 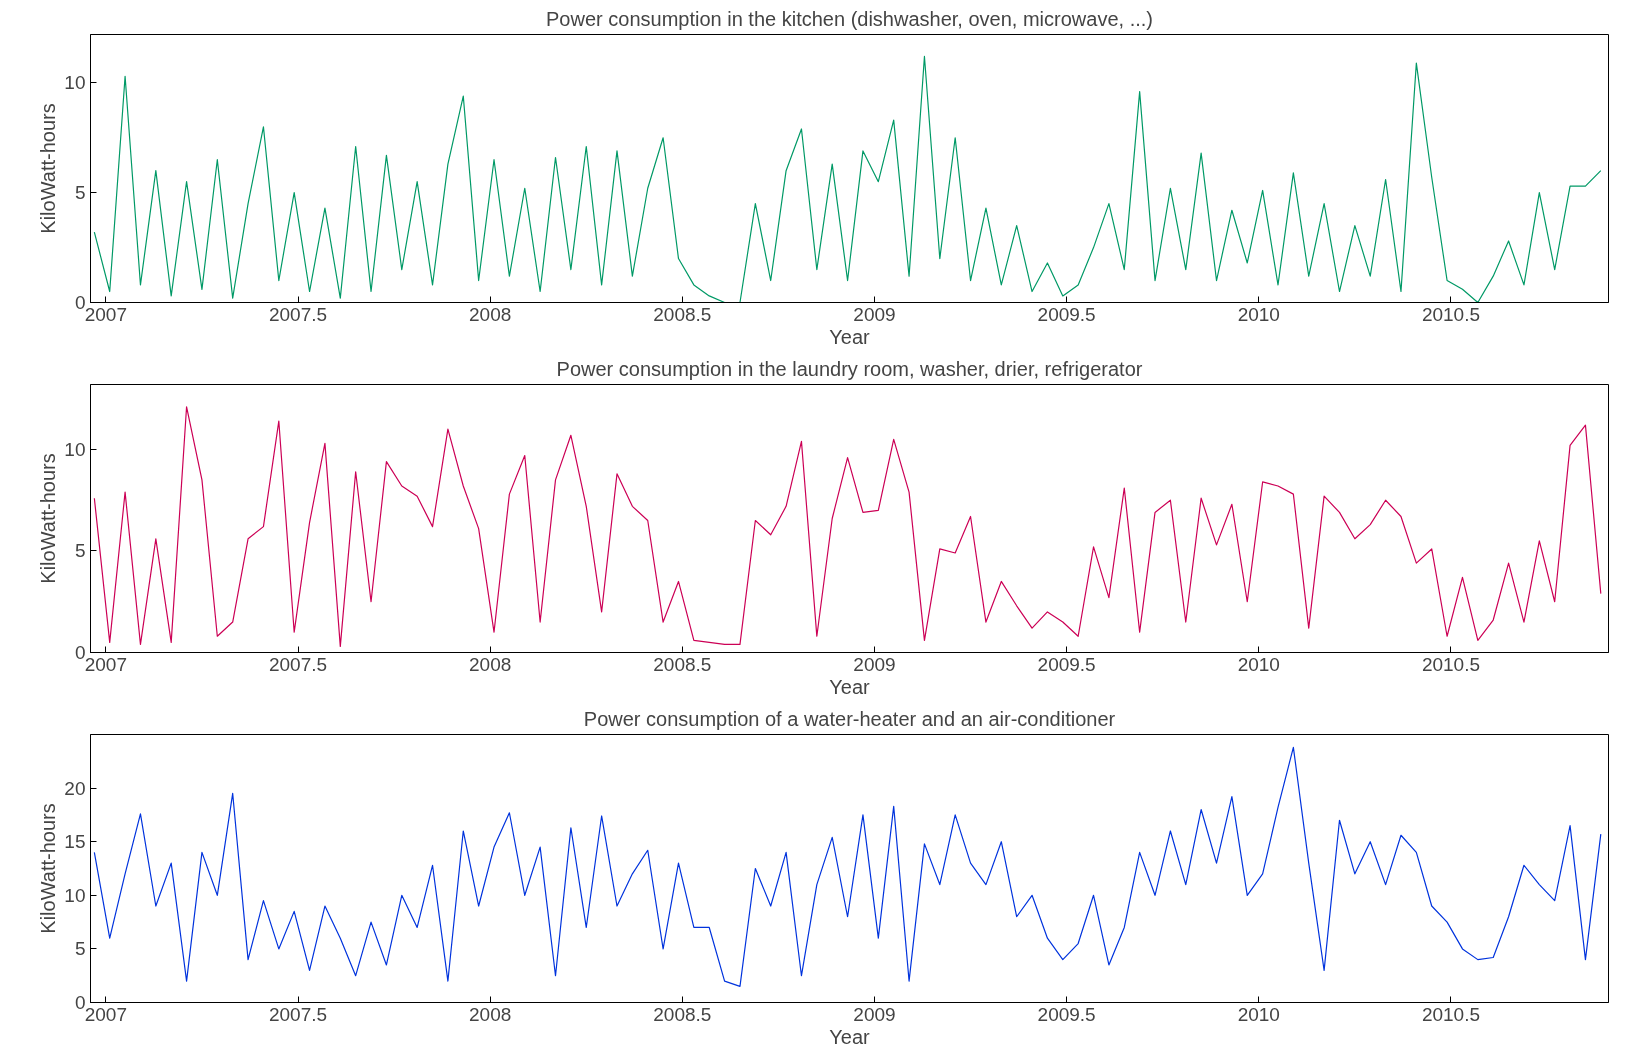 What do you see at coordinates (849, 368) in the screenshot?
I see `chart-title: Power consumption in the laundry room, washer, drier, refrigerator` at bounding box center [849, 368].